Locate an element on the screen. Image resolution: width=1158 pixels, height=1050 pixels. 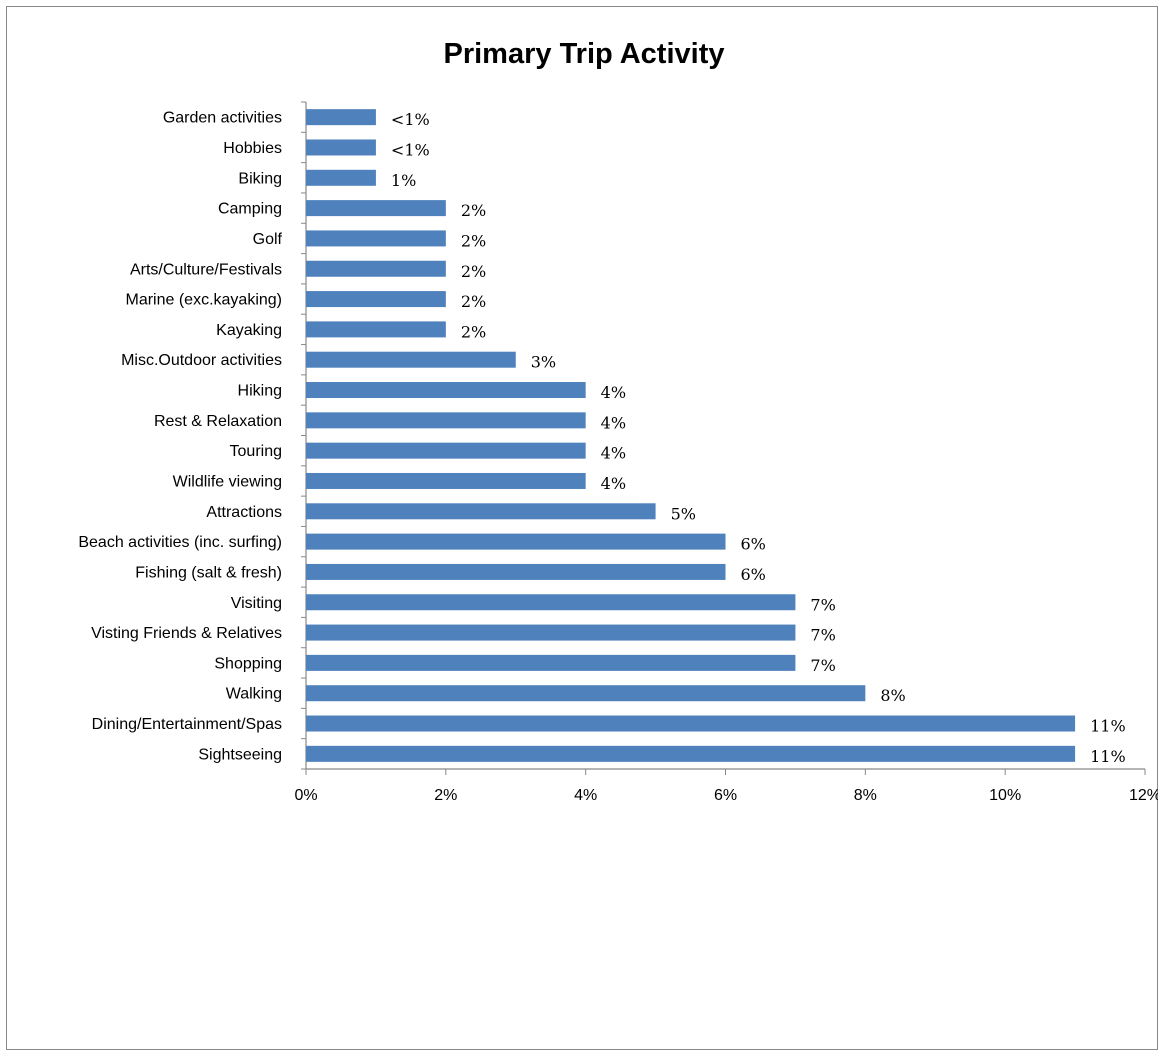
category-label: Fishing (salt & fresh) is located at coordinates (208, 572).